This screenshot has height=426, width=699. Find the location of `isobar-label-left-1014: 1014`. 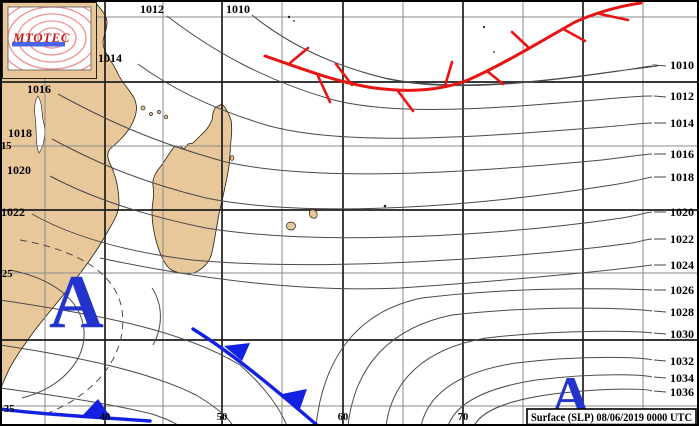

isobar-label-left-1014: 1014 is located at coordinates (110, 58).